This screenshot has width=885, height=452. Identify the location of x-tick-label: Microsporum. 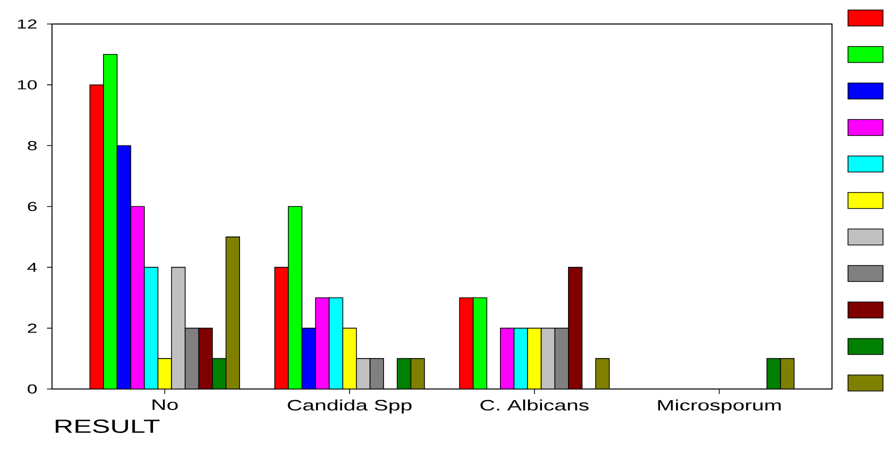
(719, 407).